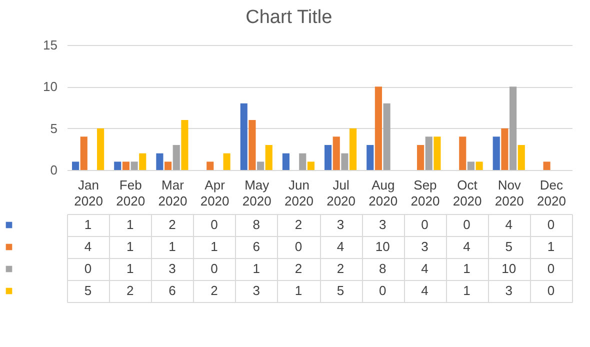  What do you see at coordinates (215, 193) in the screenshot?
I see `x-tick-label: Apr 2020` at bounding box center [215, 193].